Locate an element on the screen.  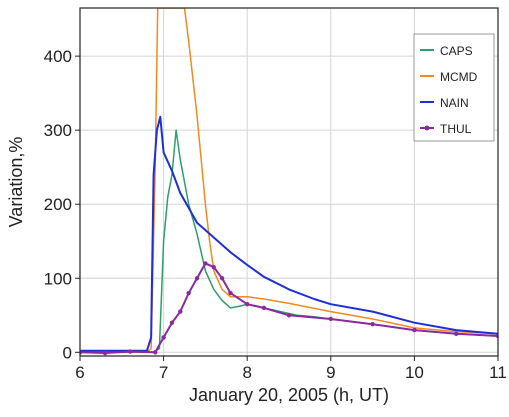
x-tick-label: 6 is located at coordinates (79, 372).